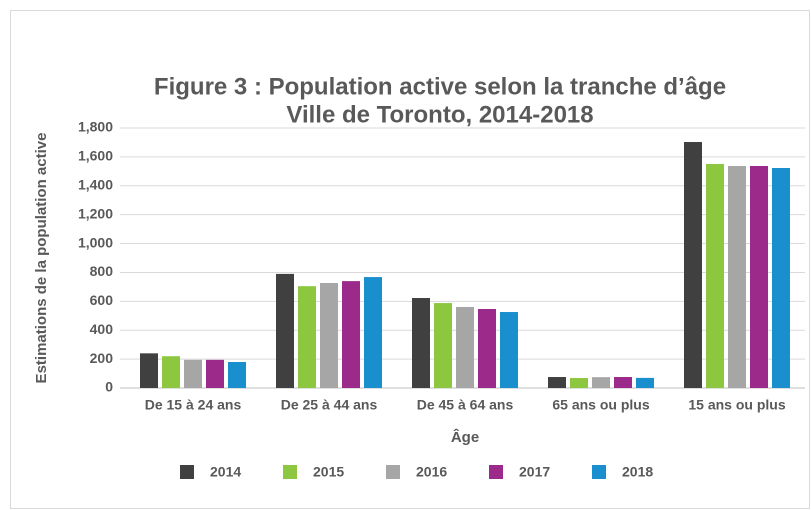 This screenshot has width=811, height=510. Describe the element at coordinates (95, 184) in the screenshot. I see `y-tick-label: 1,400` at that location.